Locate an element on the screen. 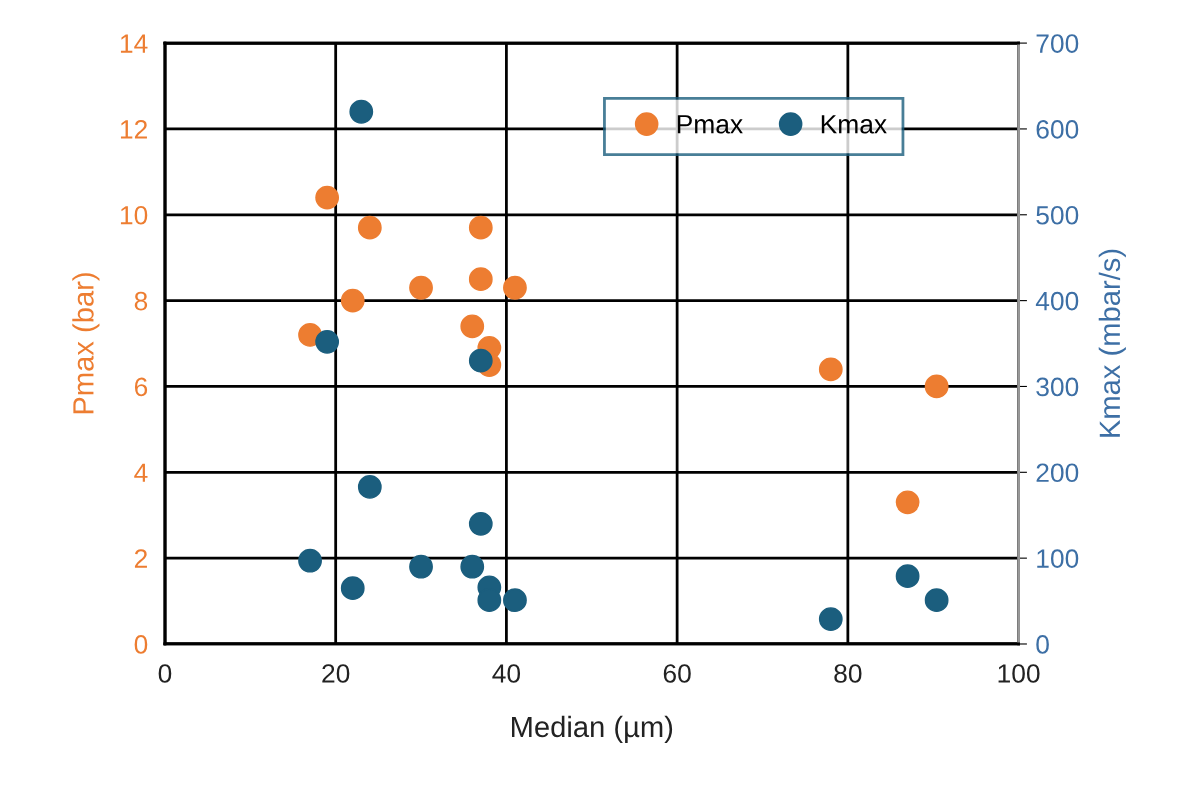 The image size is (1204, 798). y-tick-label: 8 is located at coordinates (141, 301).